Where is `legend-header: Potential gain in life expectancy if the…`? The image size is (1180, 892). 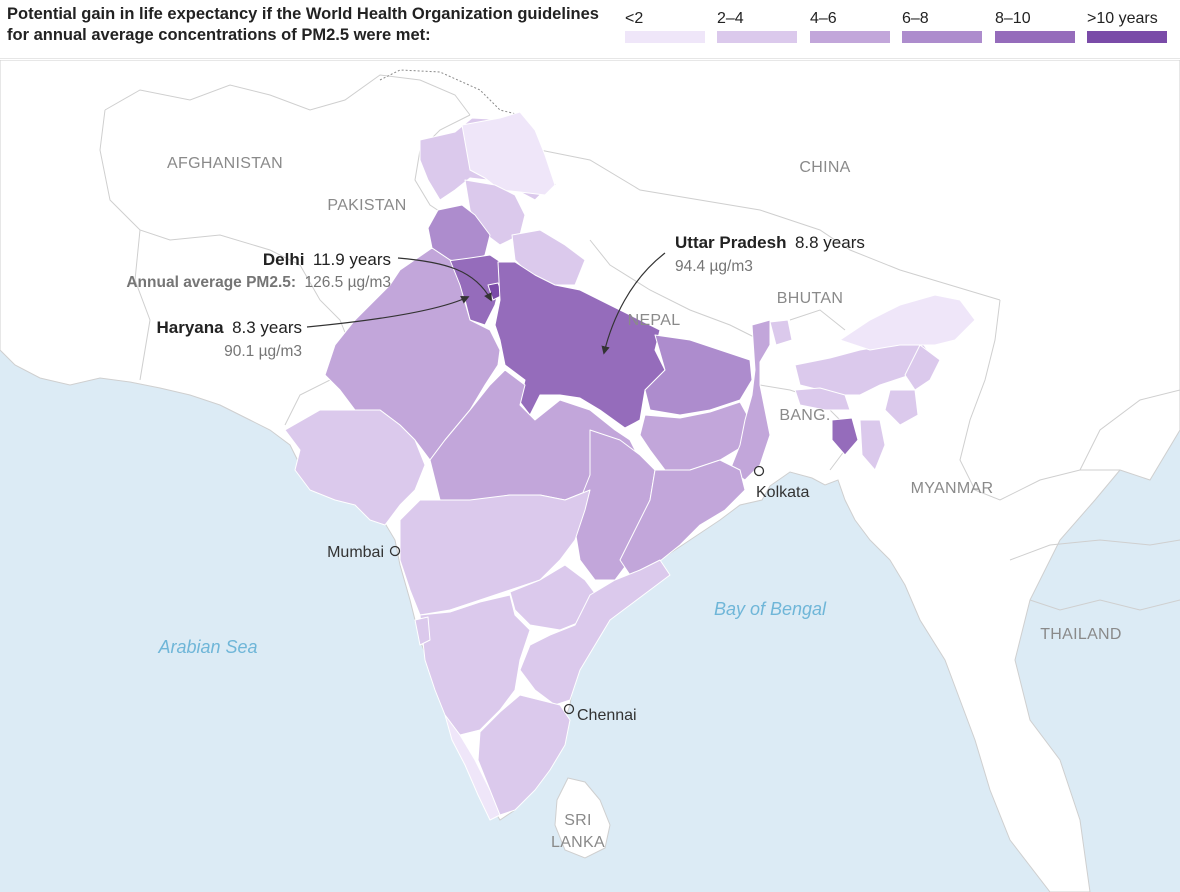 legend-header: Potential gain in life expectancy if the… is located at coordinates (590, 29).